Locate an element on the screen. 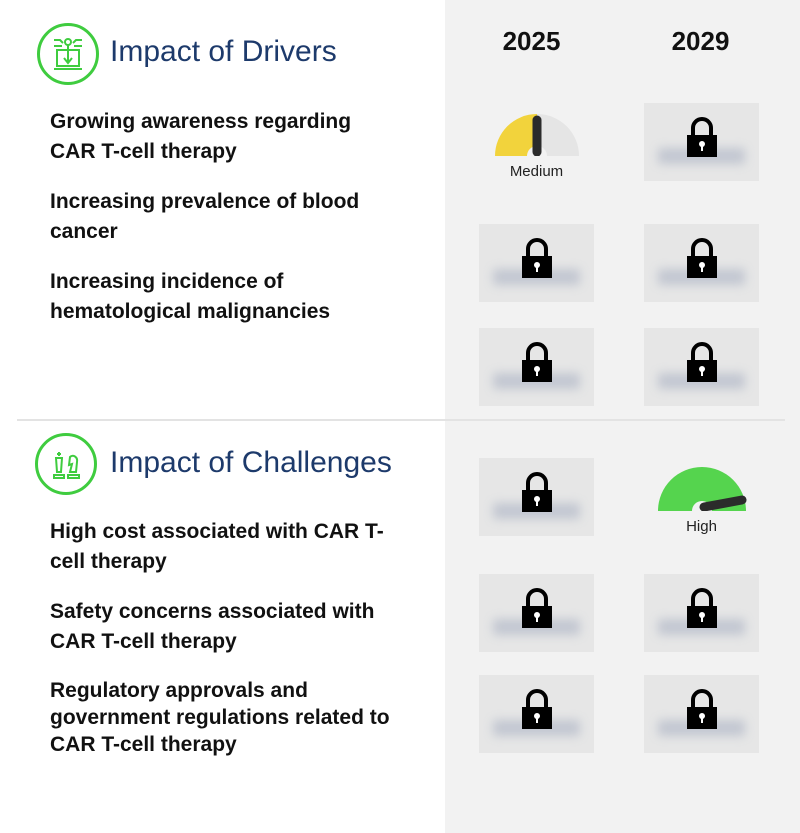 The height and width of the screenshot is (833, 800). section-divider is located at coordinates (401, 420).